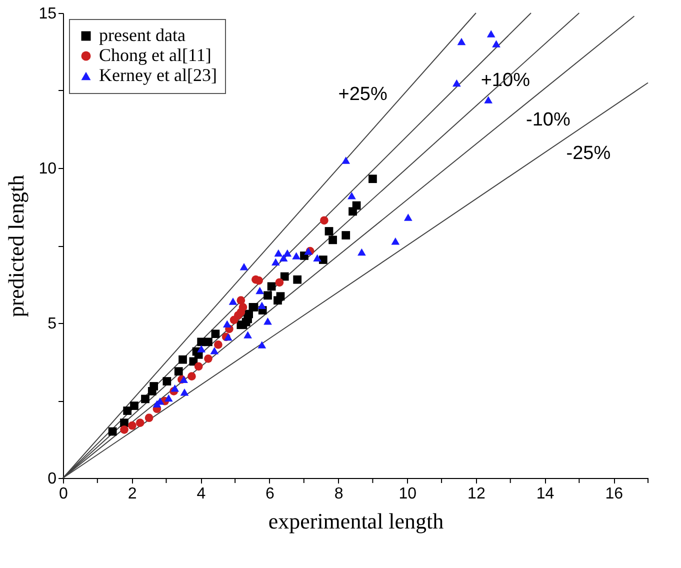 The image size is (681, 568). What do you see at coordinates (142, 35) in the screenshot?
I see `legend-label: present data` at bounding box center [142, 35].